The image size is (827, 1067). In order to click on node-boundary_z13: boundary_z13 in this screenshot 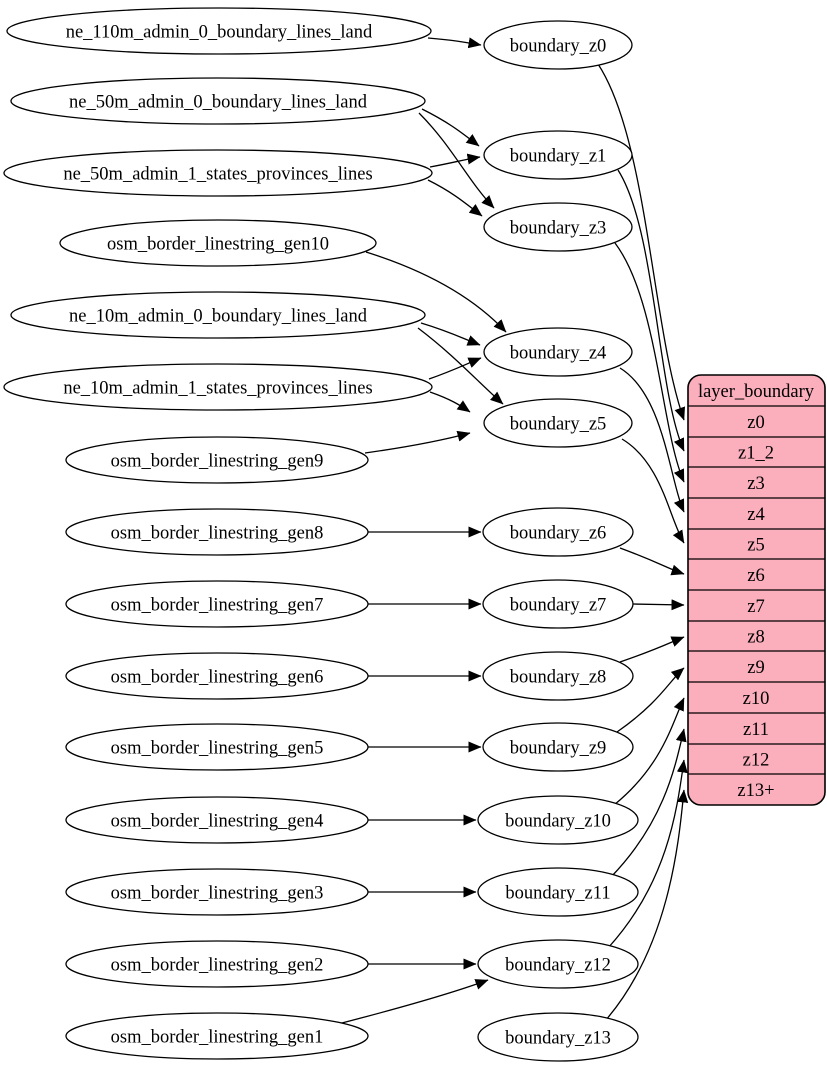, I will do `click(558, 1037)`.